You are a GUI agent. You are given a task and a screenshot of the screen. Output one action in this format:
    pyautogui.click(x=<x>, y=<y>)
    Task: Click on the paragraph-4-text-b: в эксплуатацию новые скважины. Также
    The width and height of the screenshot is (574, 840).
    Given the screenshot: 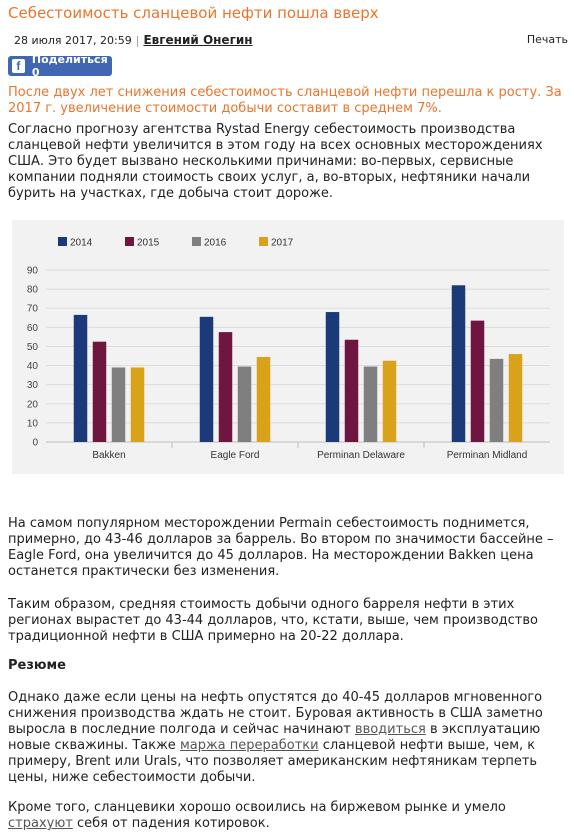 What is the action you would take?
    pyautogui.click(x=274, y=737)
    